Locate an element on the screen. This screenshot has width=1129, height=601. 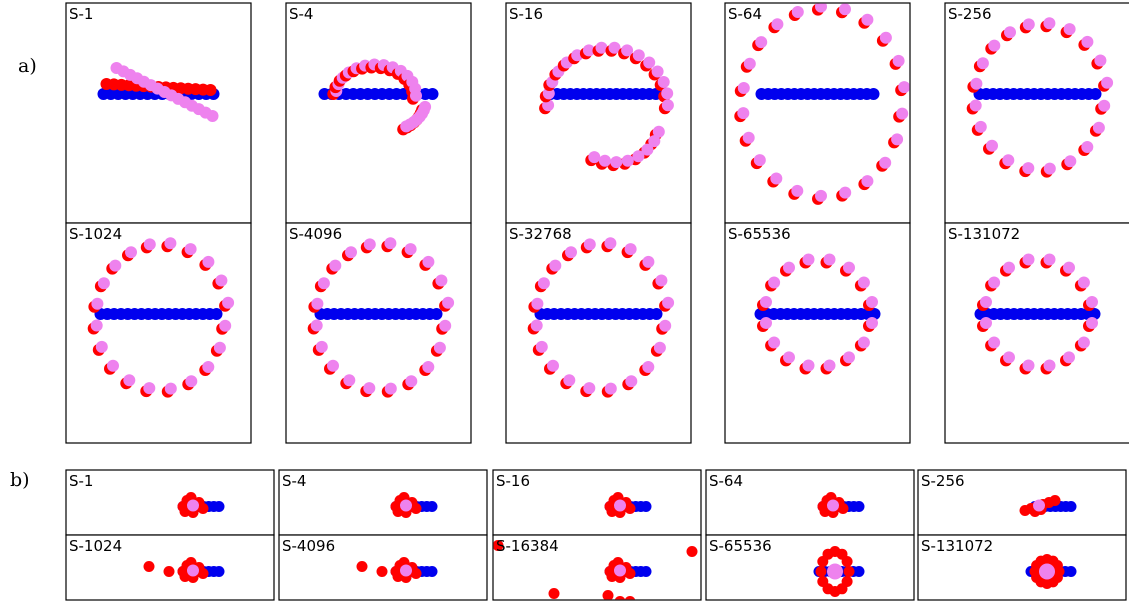
a-panel: S-32768 is located at coordinates (598, 333).